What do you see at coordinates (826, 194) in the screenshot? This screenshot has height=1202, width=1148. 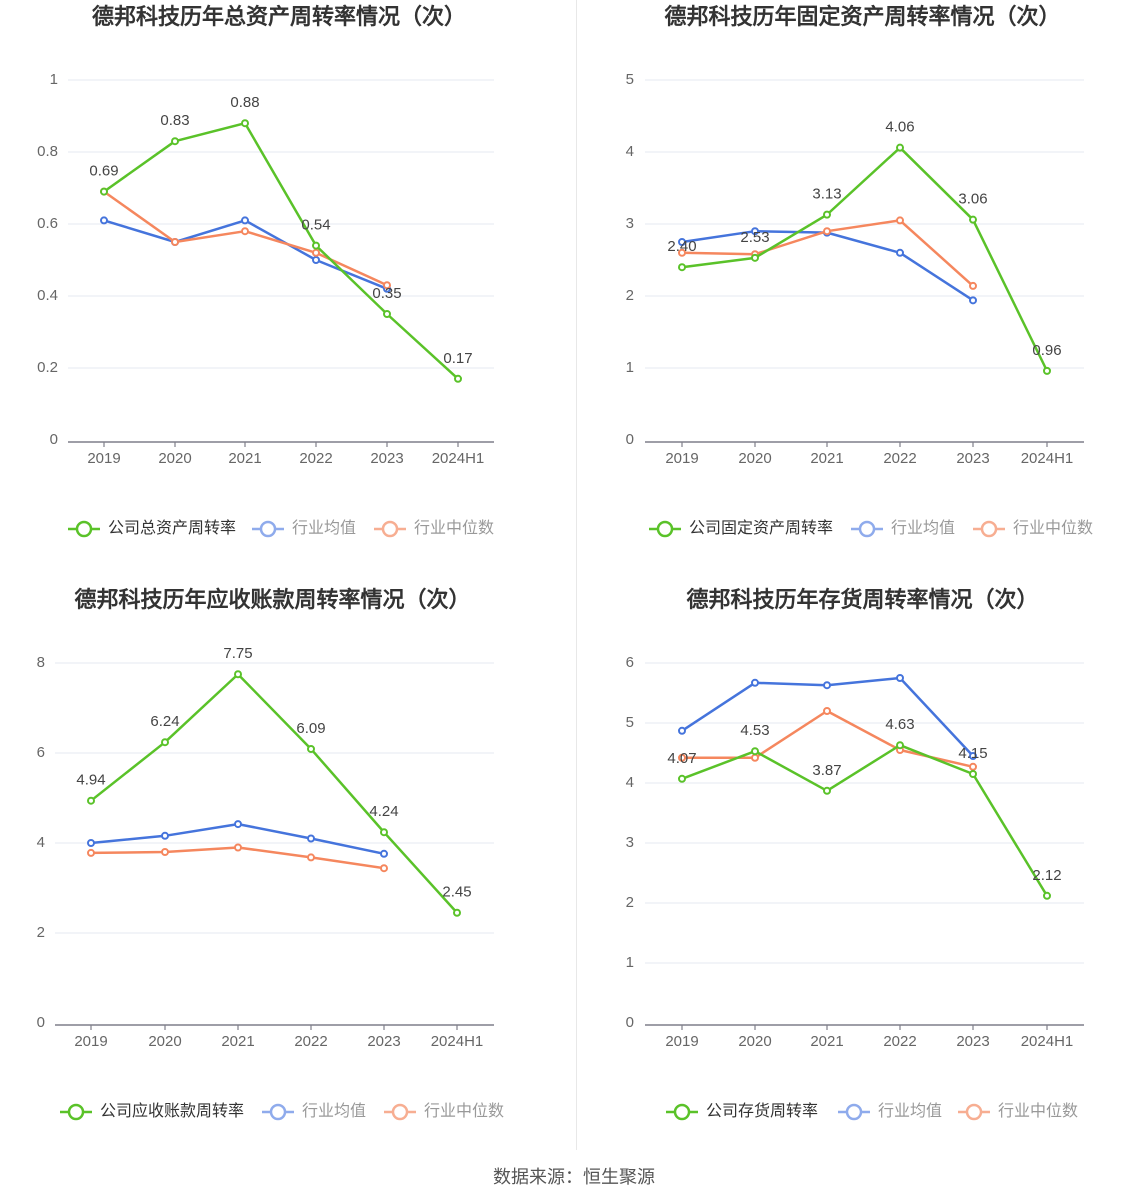 I see `data-label: 3.13` at bounding box center [826, 194].